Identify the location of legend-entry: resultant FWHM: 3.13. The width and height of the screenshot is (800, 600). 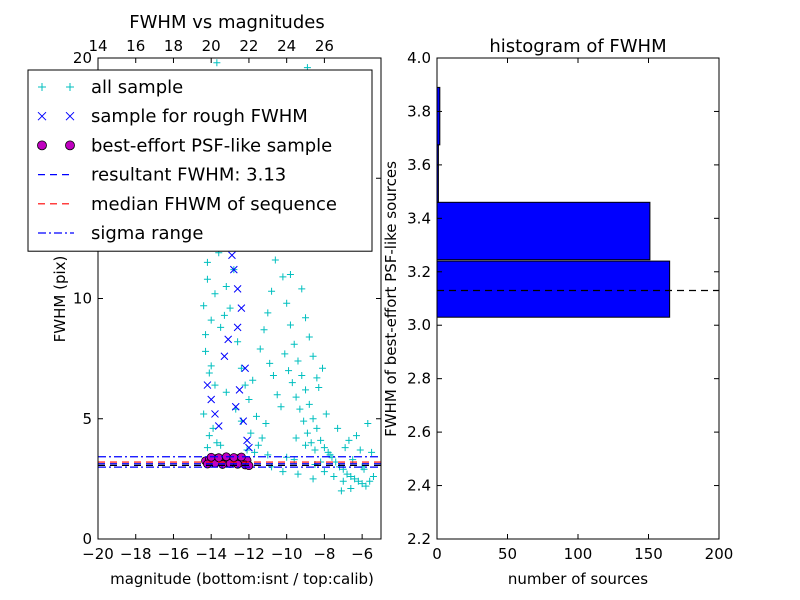
(162, 175).